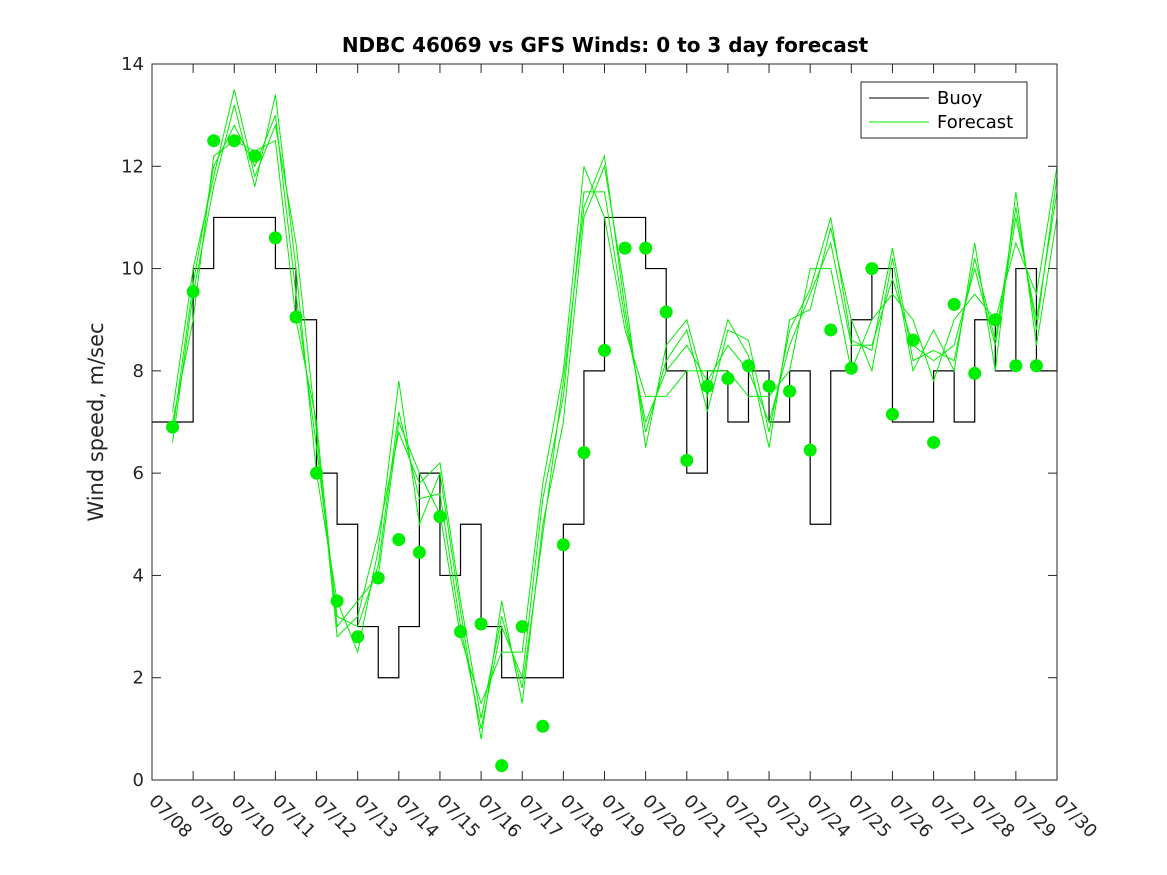  I want to click on x-tick-label: 07/23, so click(788, 817).